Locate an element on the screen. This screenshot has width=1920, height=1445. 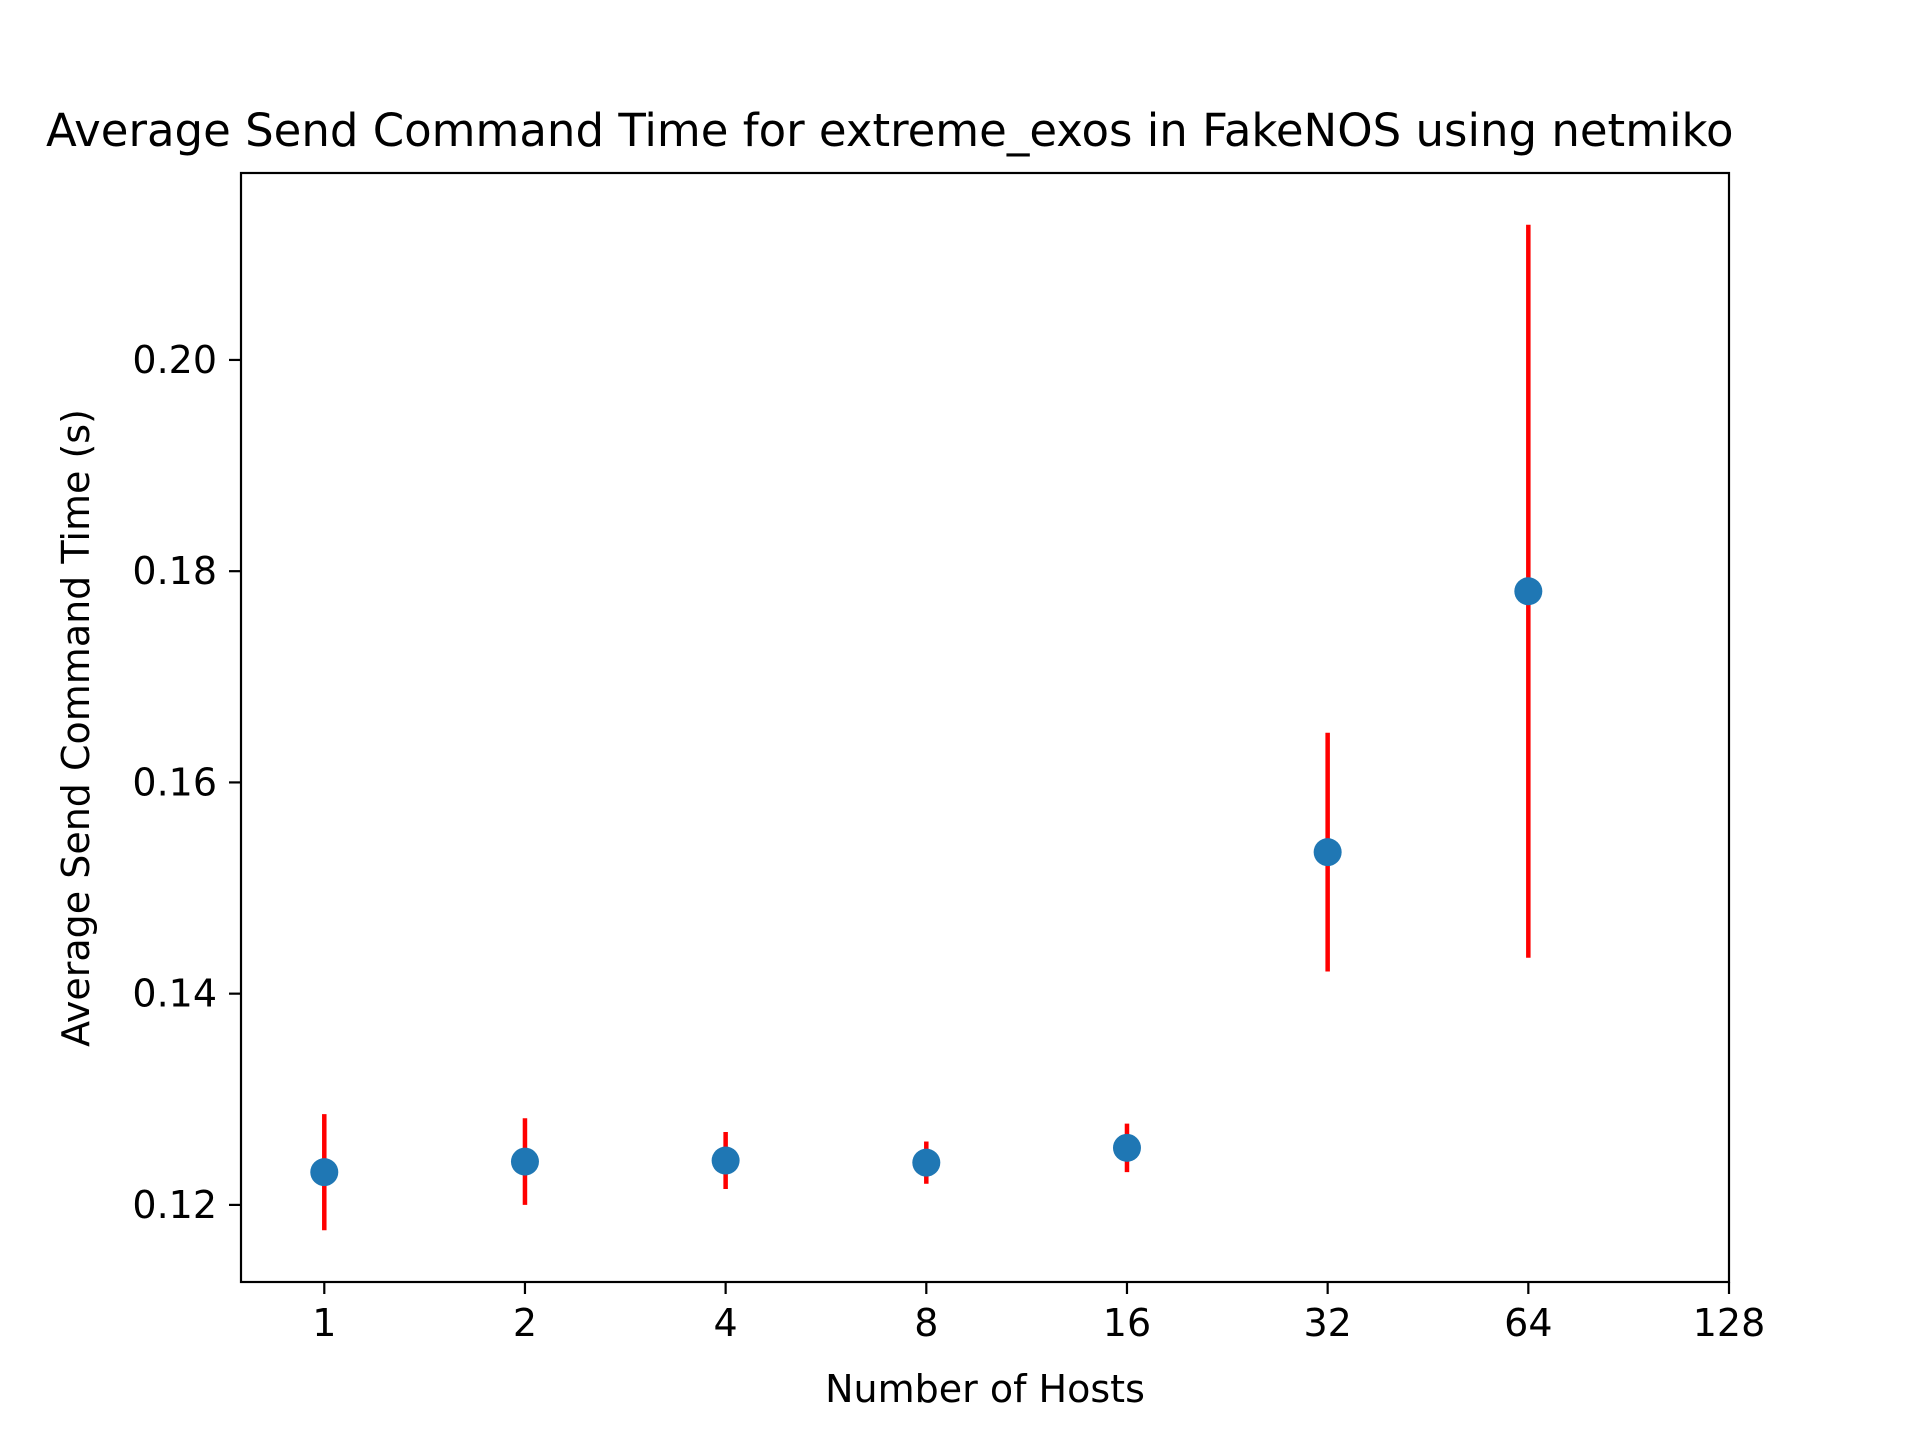
x-tick-label: 16 is located at coordinates (1127, 1323).